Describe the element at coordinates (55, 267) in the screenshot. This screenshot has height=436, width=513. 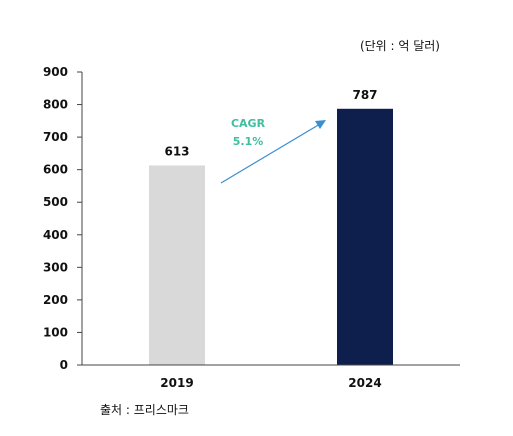
I see `y-tick-label: 300` at that location.